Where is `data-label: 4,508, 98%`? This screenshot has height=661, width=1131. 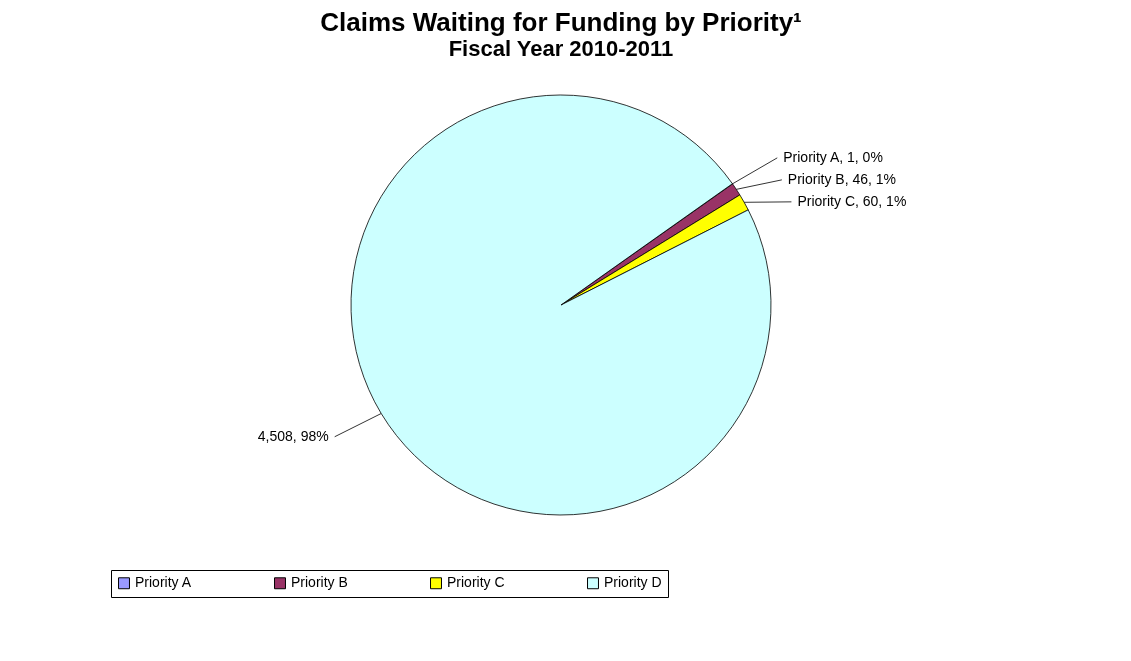
data-label: 4,508, 98% is located at coordinates (293, 435).